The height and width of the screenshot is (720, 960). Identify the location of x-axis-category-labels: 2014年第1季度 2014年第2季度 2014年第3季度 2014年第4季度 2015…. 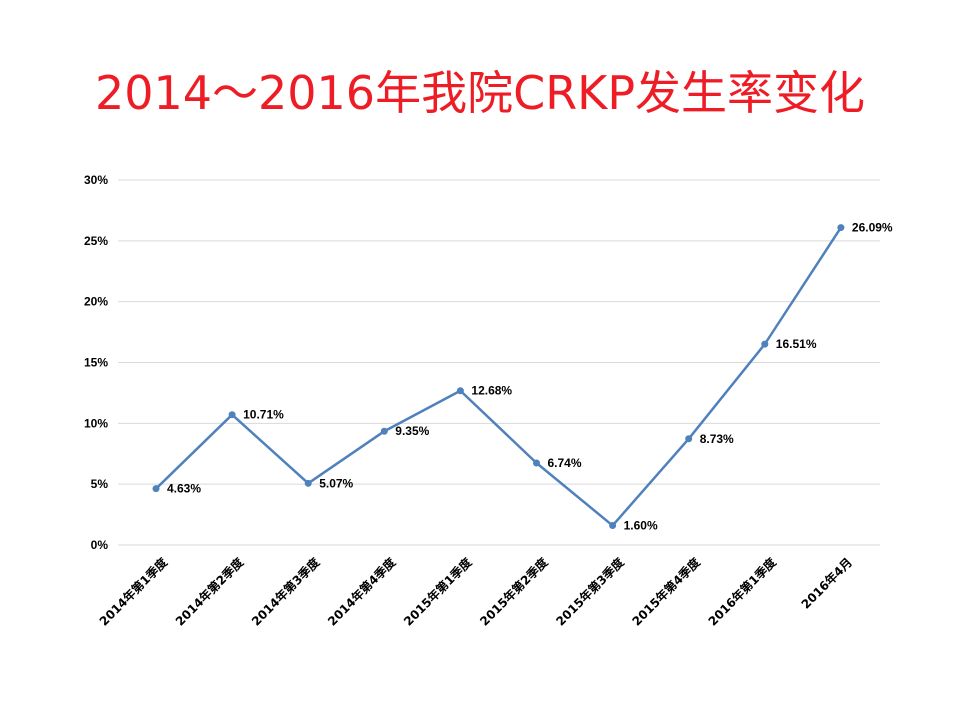
(475, 591).